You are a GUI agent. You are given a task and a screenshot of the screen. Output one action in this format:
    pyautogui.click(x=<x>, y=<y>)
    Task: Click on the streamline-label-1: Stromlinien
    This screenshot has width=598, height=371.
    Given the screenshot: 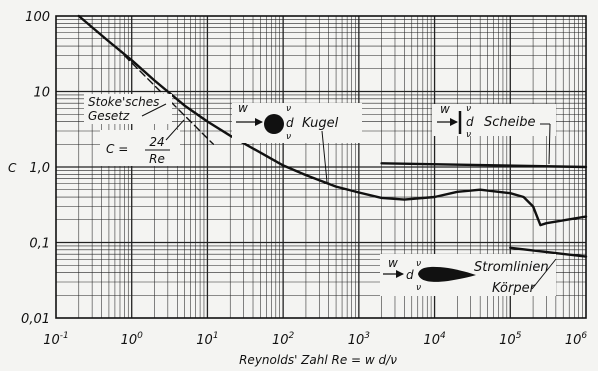 What is the action you would take?
    pyautogui.click(x=511, y=267)
    